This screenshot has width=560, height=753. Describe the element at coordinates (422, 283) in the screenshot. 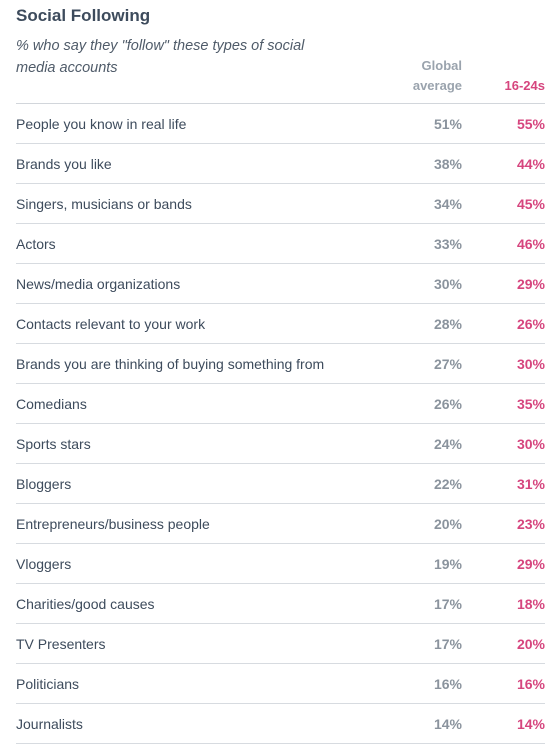

I see `global-value: 30%` at that location.